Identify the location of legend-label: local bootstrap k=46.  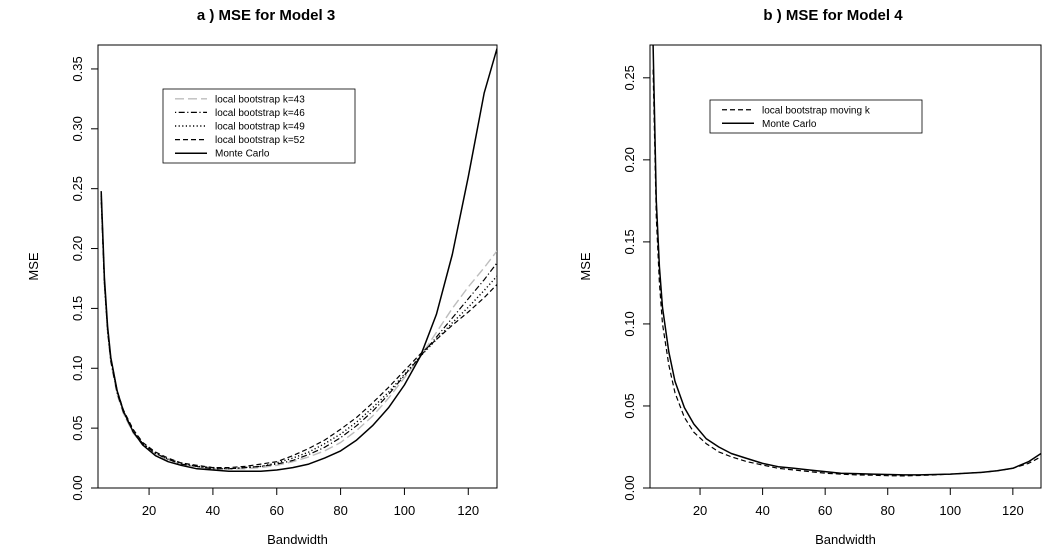
(260, 113).